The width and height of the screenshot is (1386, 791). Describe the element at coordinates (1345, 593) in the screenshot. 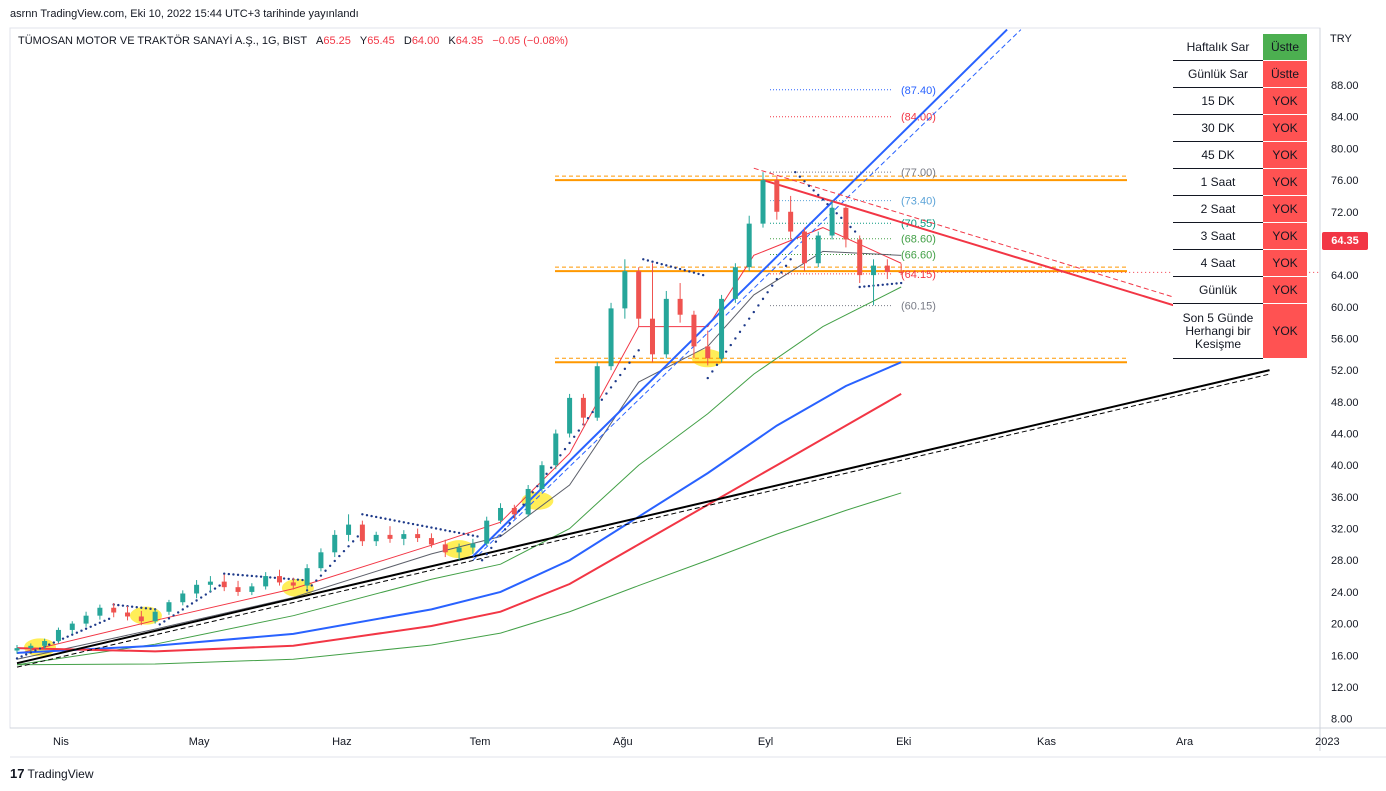

I see `y-tick-label: 24.00` at that location.